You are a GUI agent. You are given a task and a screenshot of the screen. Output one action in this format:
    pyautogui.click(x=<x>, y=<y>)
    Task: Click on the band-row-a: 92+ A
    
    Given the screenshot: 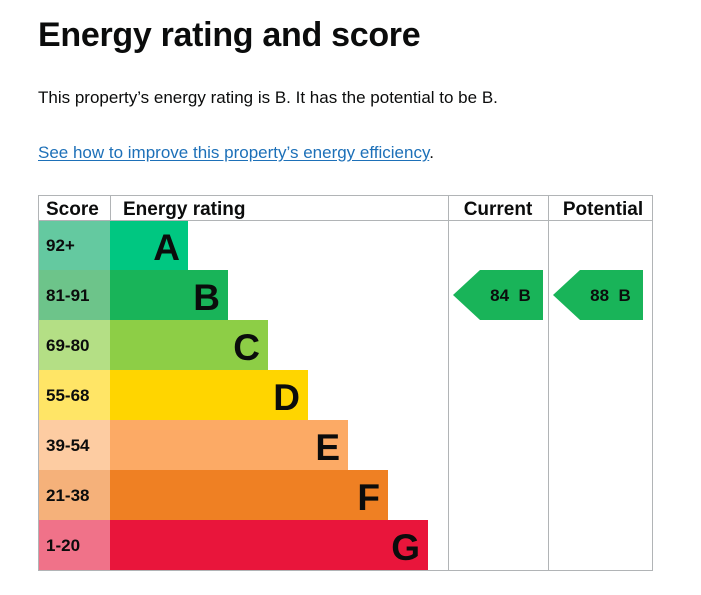 What is the action you would take?
    pyautogui.click(x=113, y=245)
    